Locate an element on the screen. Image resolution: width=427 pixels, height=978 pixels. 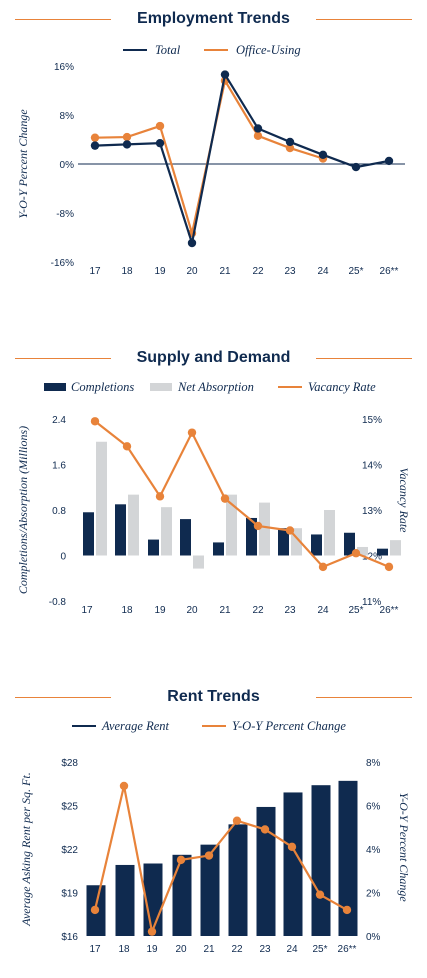
supply-chart-title: Supply and Demand is located at coordinates (213, 357).